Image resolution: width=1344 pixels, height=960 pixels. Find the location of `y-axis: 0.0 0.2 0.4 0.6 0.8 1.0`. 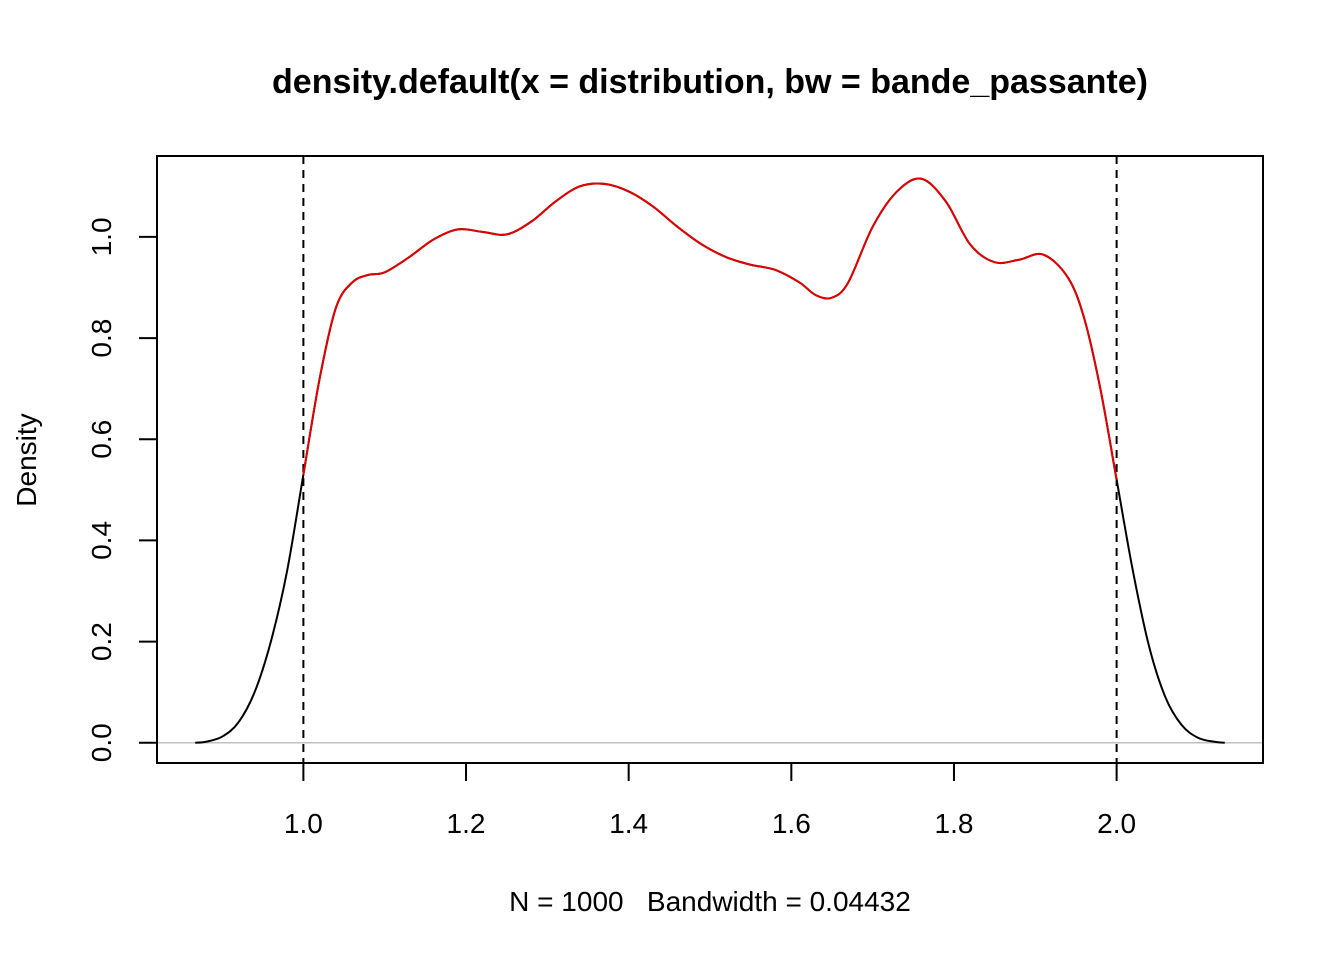

y-axis: 0.0 0.2 0.4 0.6 0.8 1.0 is located at coordinates (122, 489).